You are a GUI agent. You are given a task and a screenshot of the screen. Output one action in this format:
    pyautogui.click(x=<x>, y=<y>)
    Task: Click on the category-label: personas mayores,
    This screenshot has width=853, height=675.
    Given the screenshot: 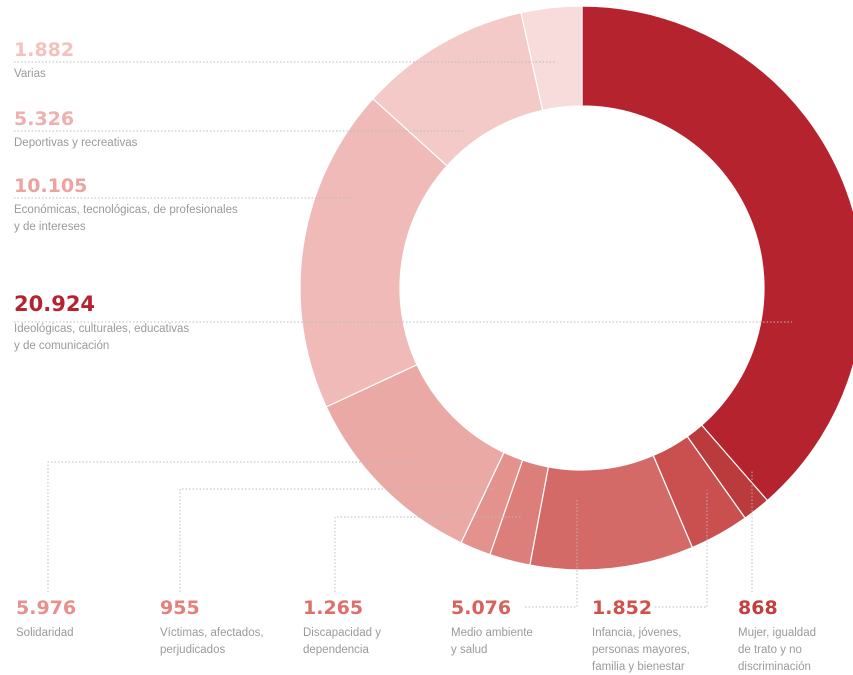 What is the action you would take?
    pyautogui.click(x=641, y=650)
    